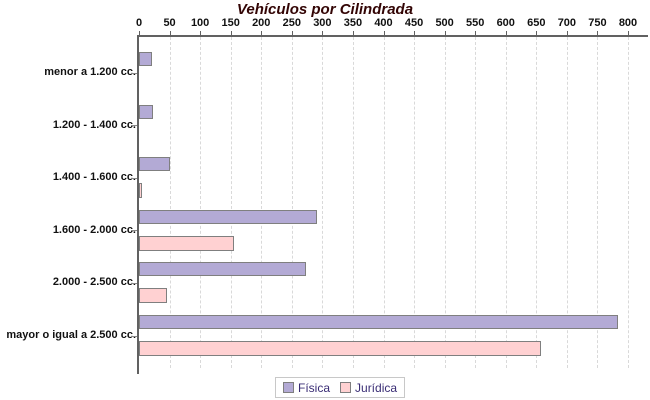  What do you see at coordinates (475, 23) in the screenshot?
I see `x-tick-label: 550` at bounding box center [475, 23].